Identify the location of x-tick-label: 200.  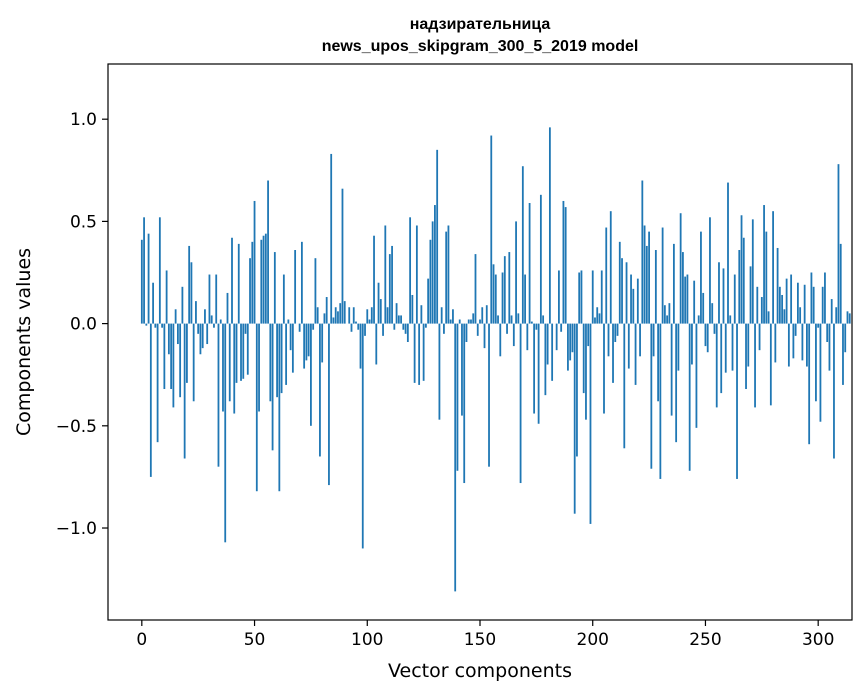
(593, 640).